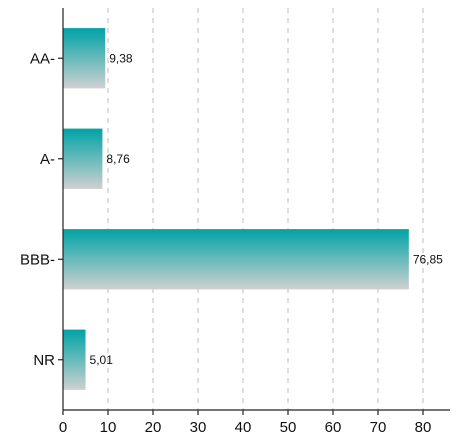 The image size is (463, 436). What do you see at coordinates (428, 259) in the screenshot?
I see `data-label: 76,85` at bounding box center [428, 259].